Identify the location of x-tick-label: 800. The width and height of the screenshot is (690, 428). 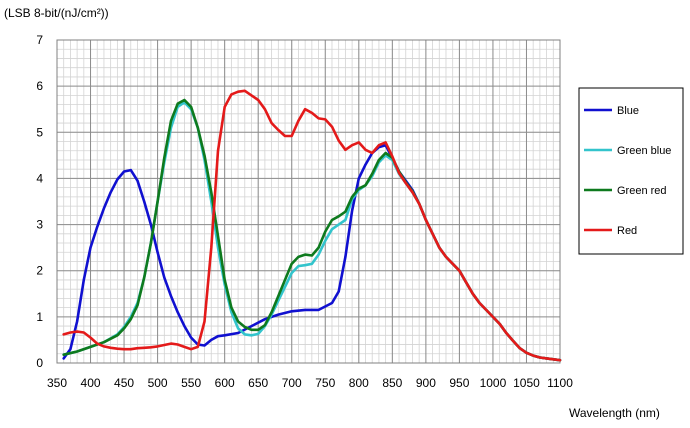
(359, 383).